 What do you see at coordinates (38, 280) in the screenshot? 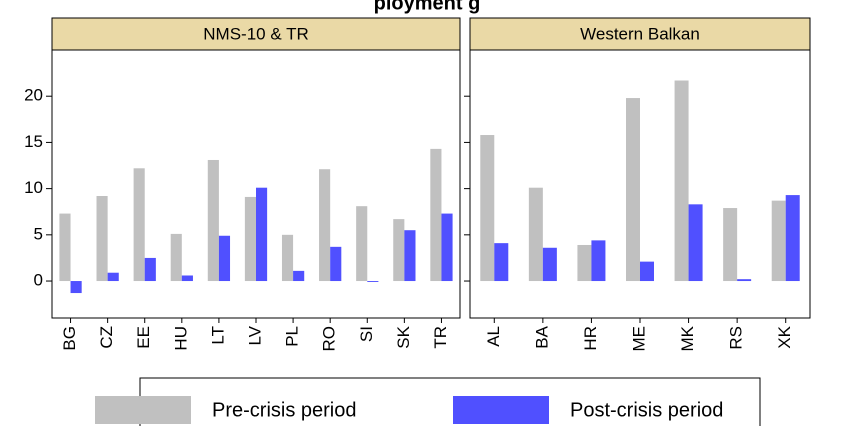
I see `y-tick-label: 0` at bounding box center [38, 280].